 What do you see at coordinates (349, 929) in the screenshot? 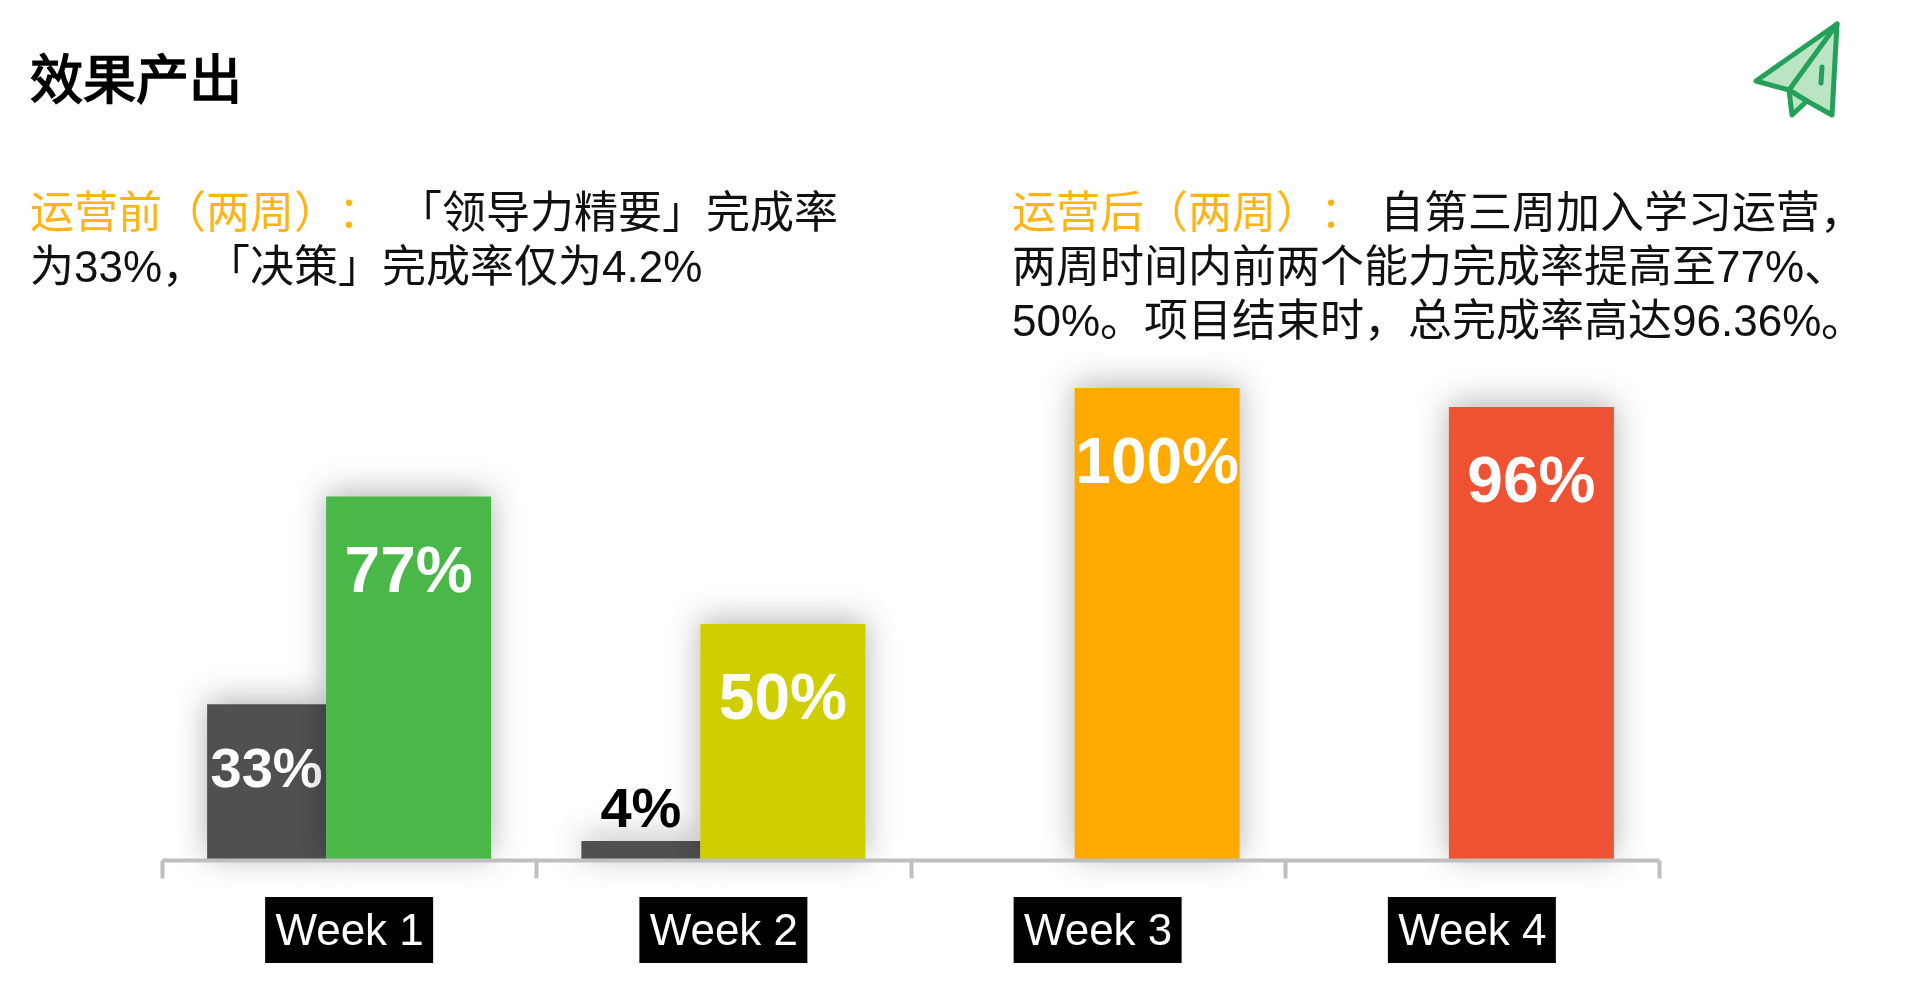
I see `x-tick-label: Week 1` at bounding box center [349, 929].